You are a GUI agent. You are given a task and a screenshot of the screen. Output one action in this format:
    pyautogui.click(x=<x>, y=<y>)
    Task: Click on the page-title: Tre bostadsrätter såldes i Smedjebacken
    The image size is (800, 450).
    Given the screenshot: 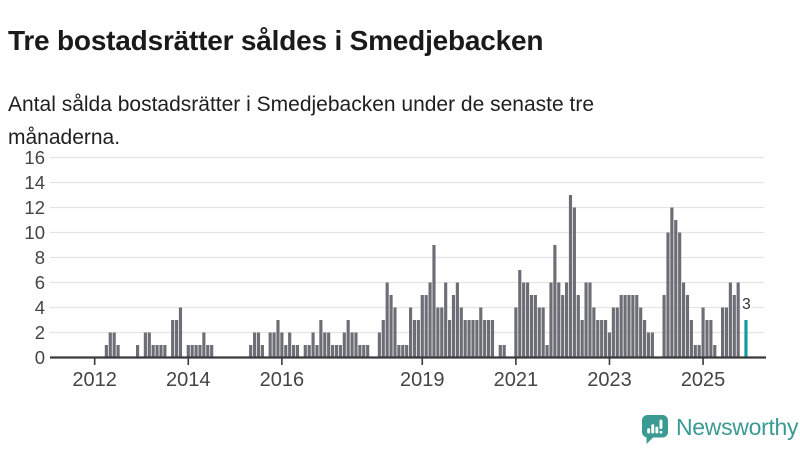 What is the action you would take?
    pyautogui.click(x=276, y=40)
    